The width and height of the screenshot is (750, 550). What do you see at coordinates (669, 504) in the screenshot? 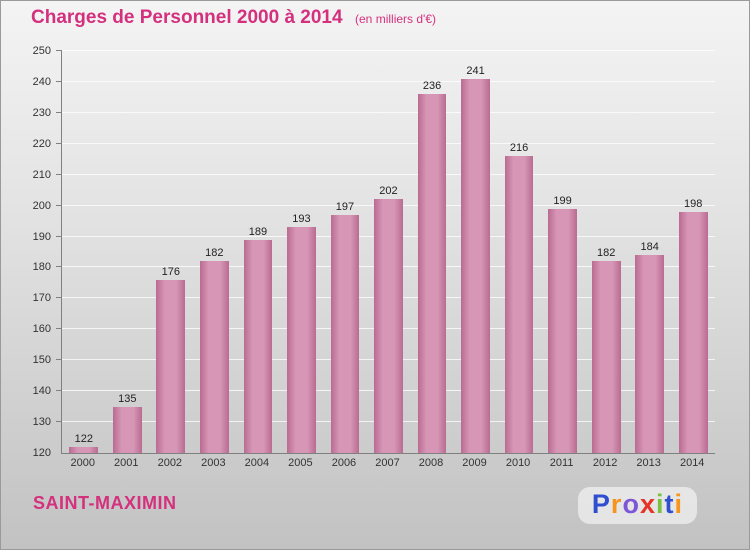
I see `logo-letter: t` at bounding box center [669, 504].